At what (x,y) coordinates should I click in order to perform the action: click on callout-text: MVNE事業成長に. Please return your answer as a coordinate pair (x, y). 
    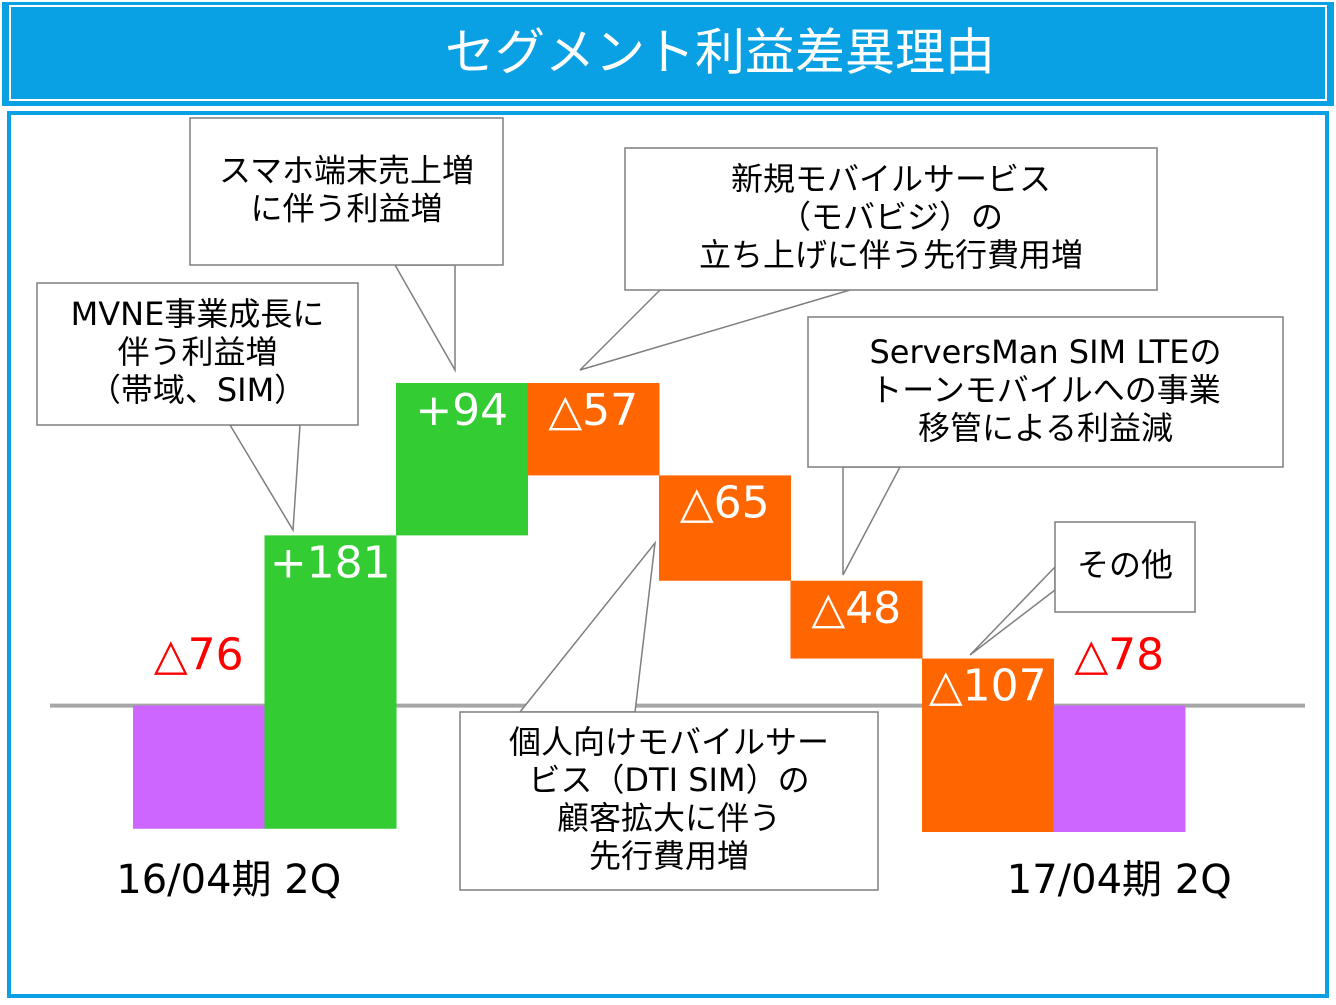
    Looking at the image, I should click on (198, 314).